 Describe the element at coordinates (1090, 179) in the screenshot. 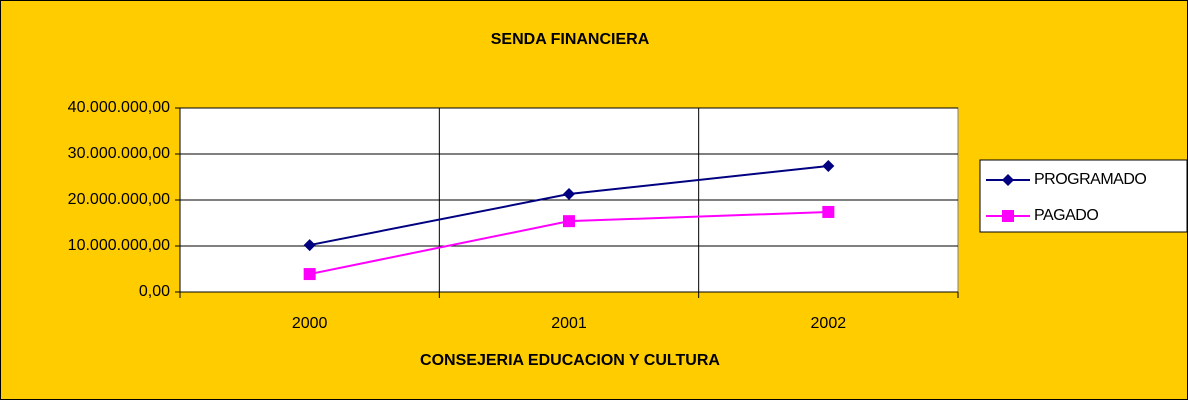

I see `legend-label: PROGRAMADO` at that location.